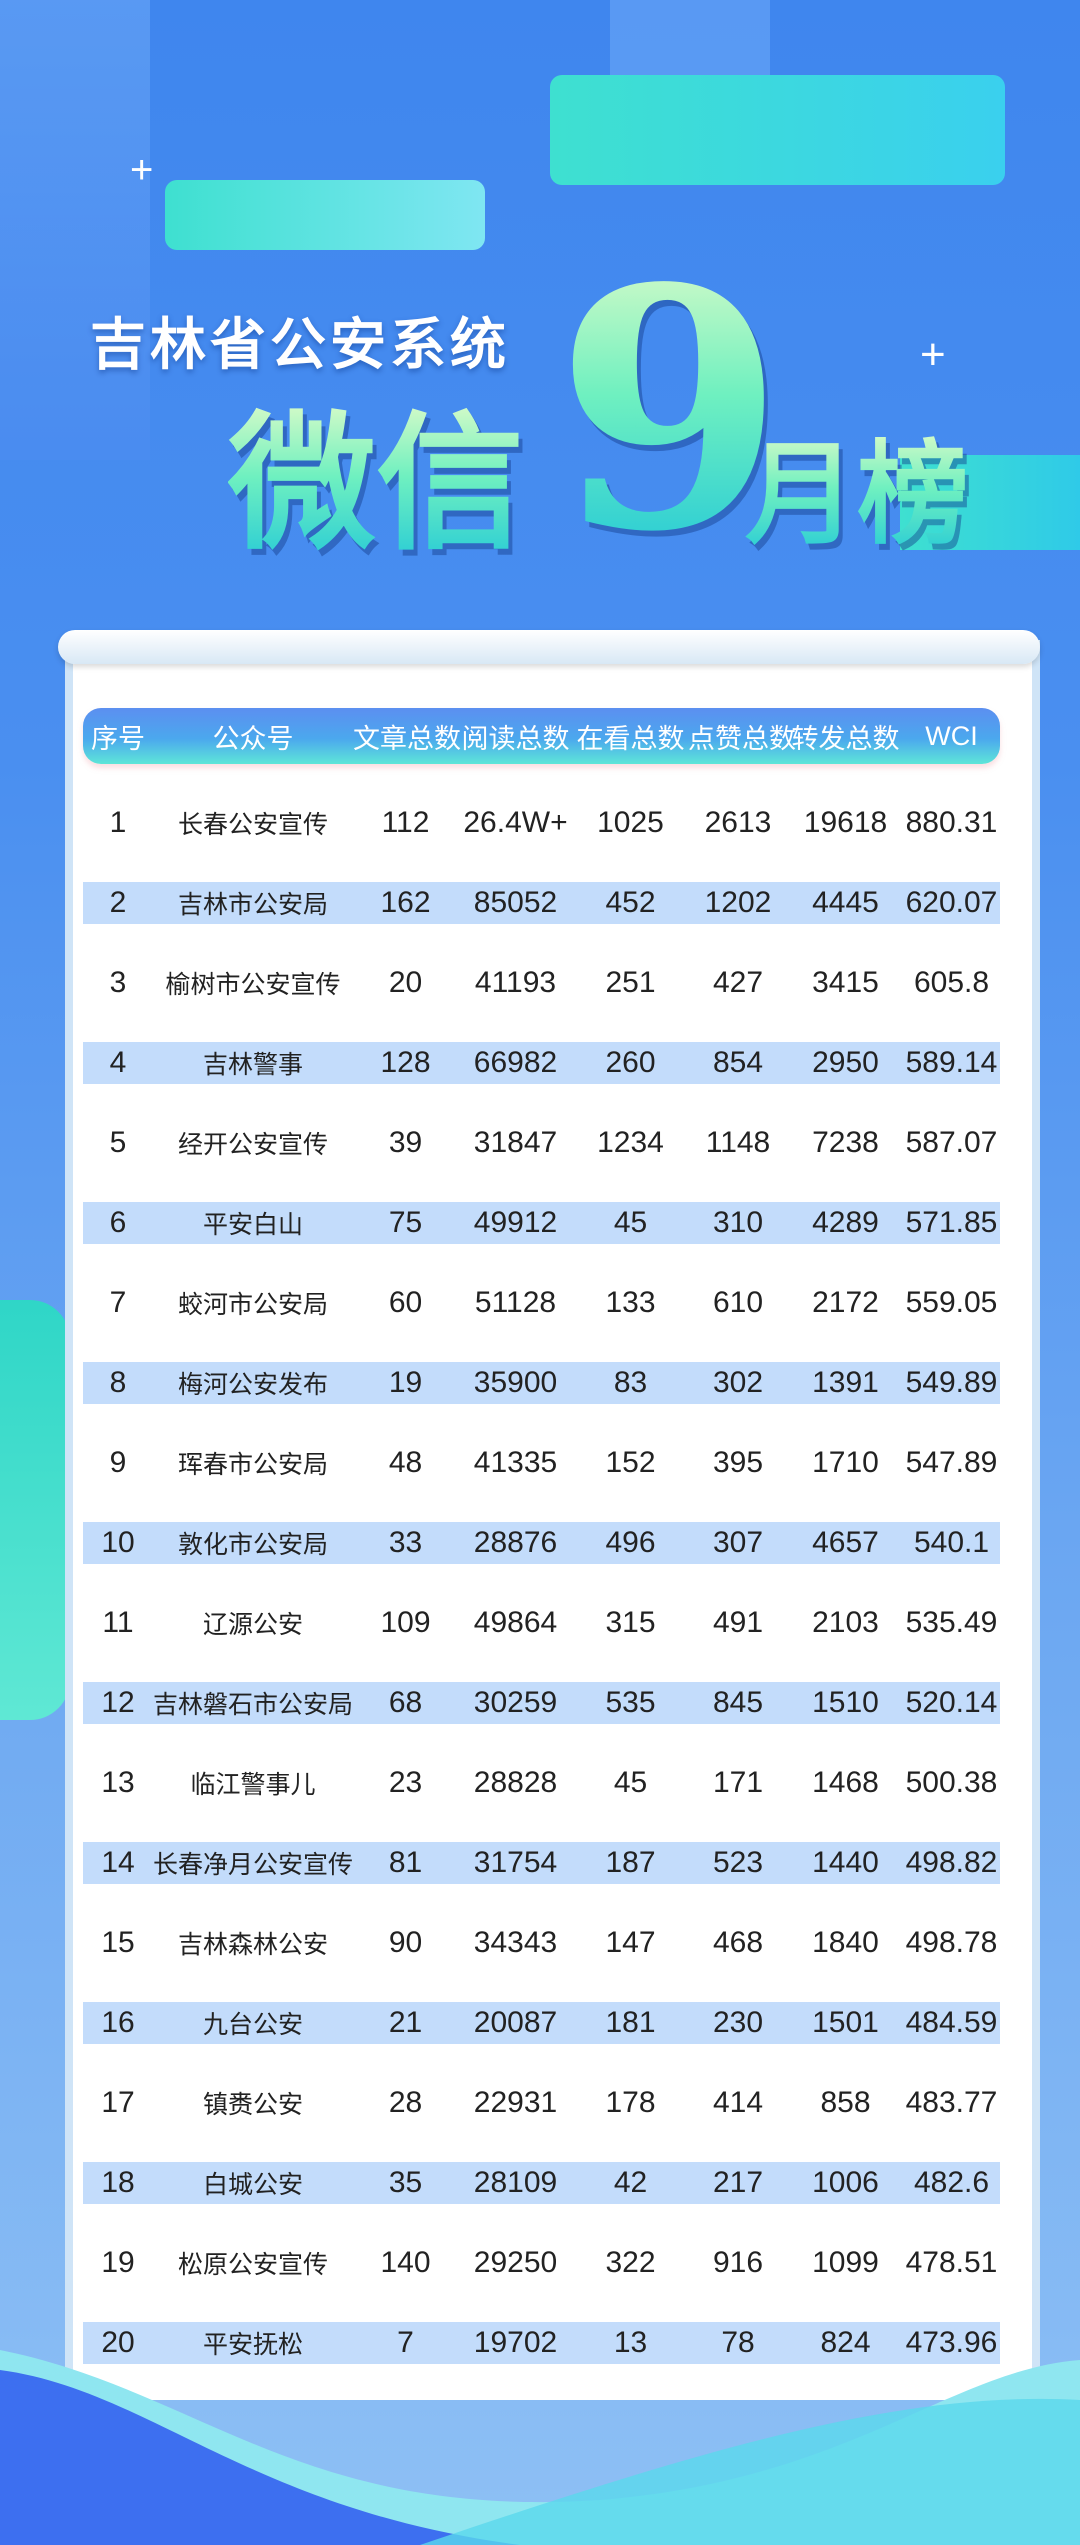 The width and height of the screenshot is (1080, 2545). Describe the element at coordinates (630, 1542) in the screenshot. I see `cell-watching: 496` at that location.